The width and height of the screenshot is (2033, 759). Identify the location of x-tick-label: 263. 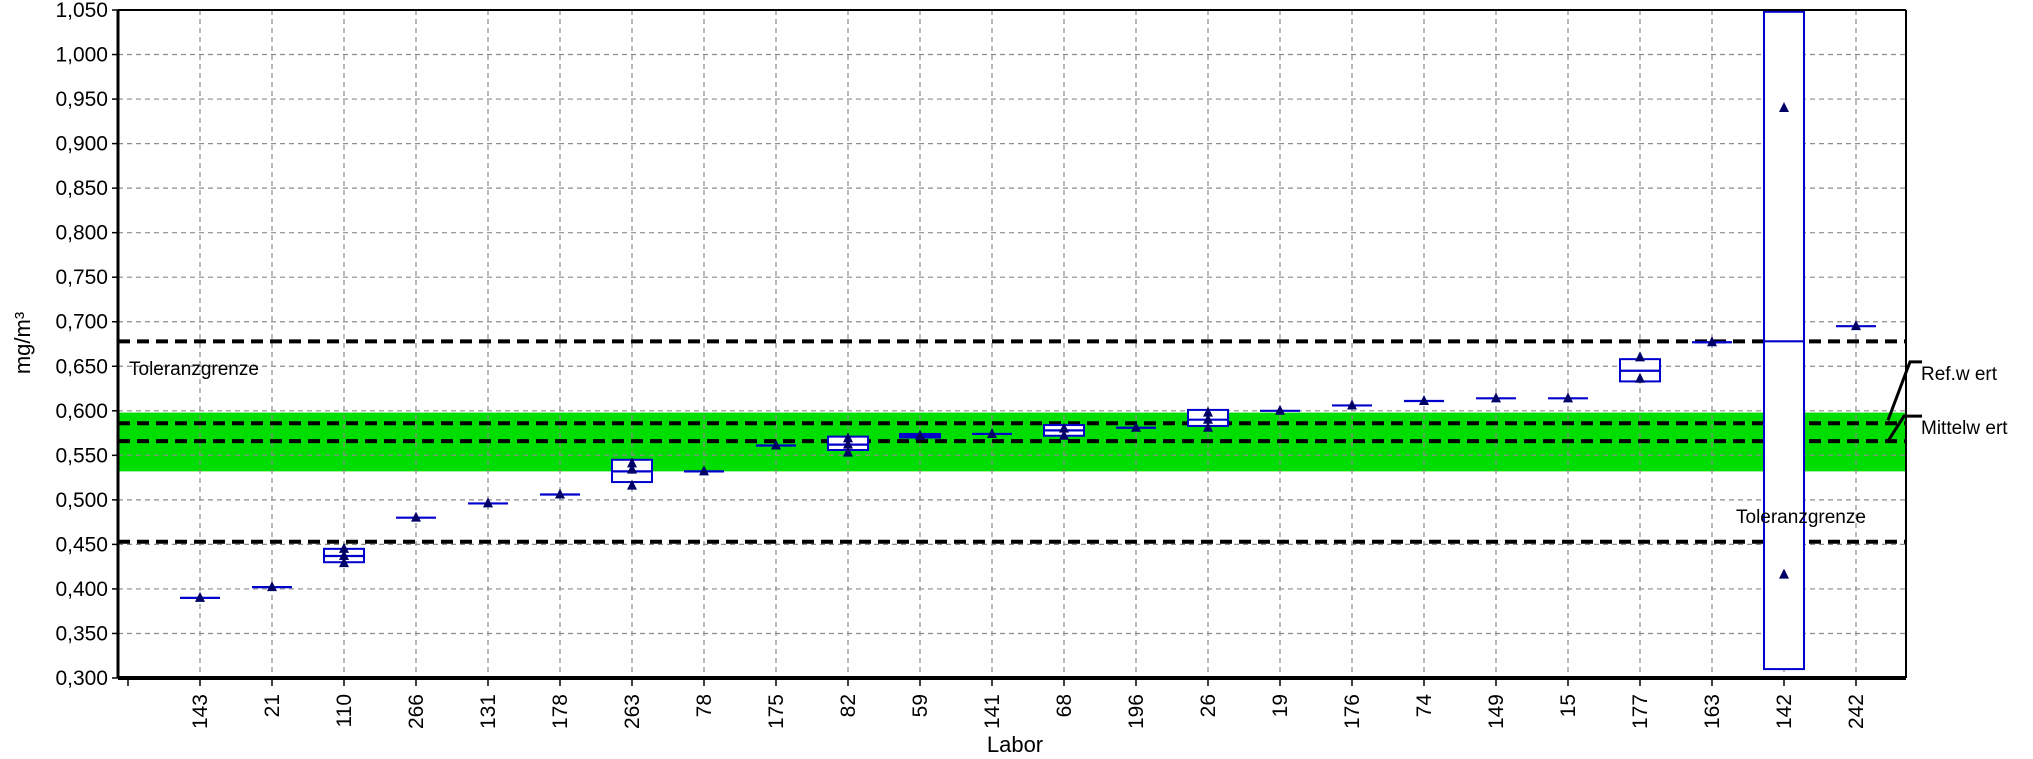
(632, 711).